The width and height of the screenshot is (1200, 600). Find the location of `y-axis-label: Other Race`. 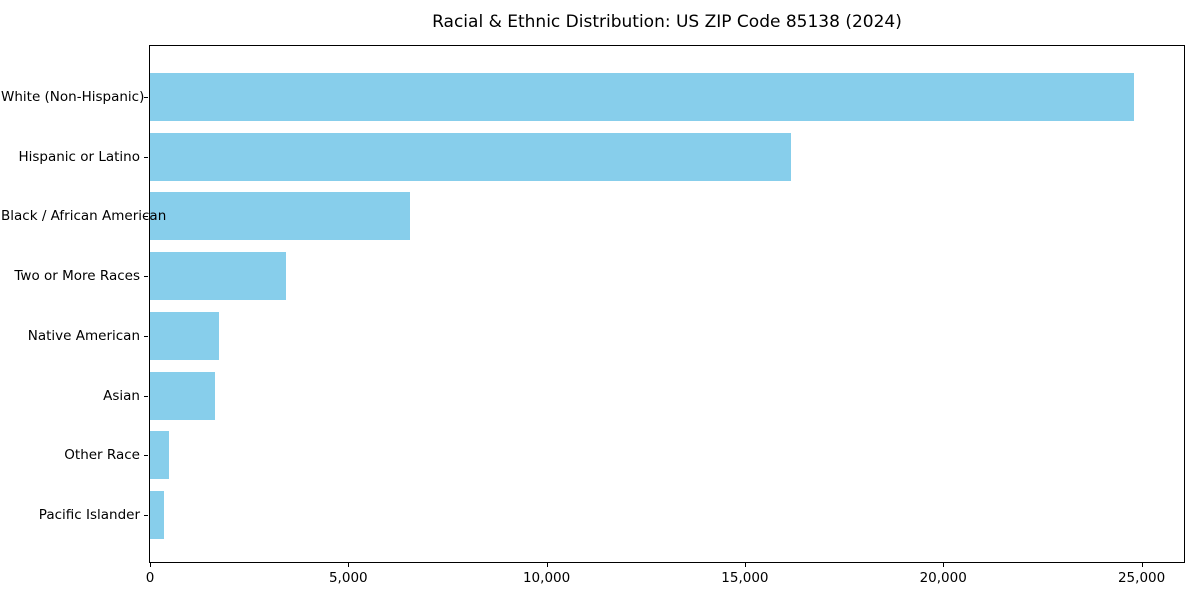

y-axis-label: Other Race is located at coordinates (102, 455).